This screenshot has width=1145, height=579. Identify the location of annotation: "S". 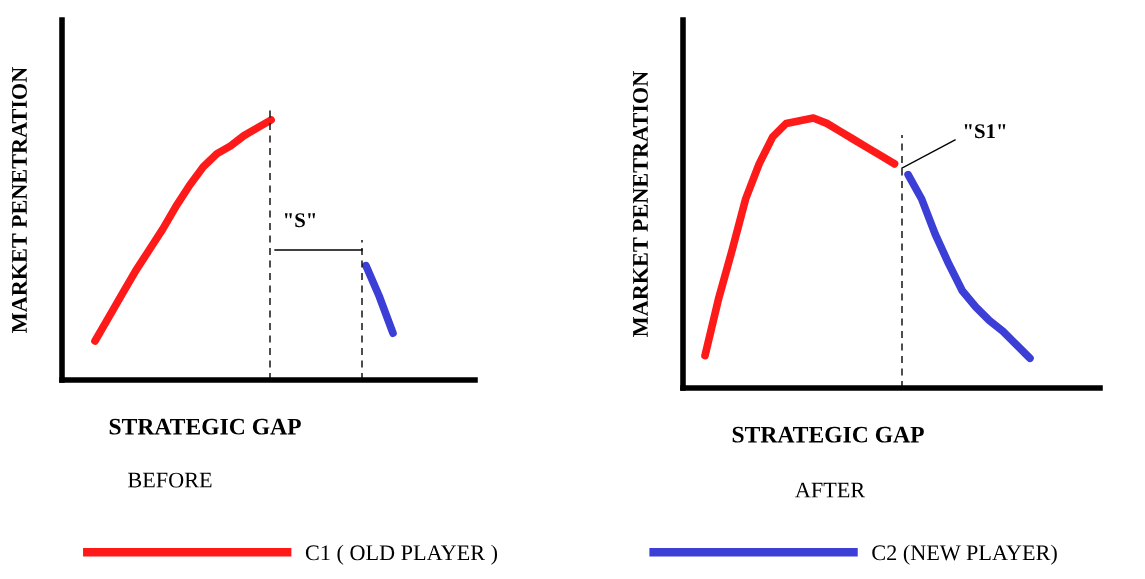
(300, 220).